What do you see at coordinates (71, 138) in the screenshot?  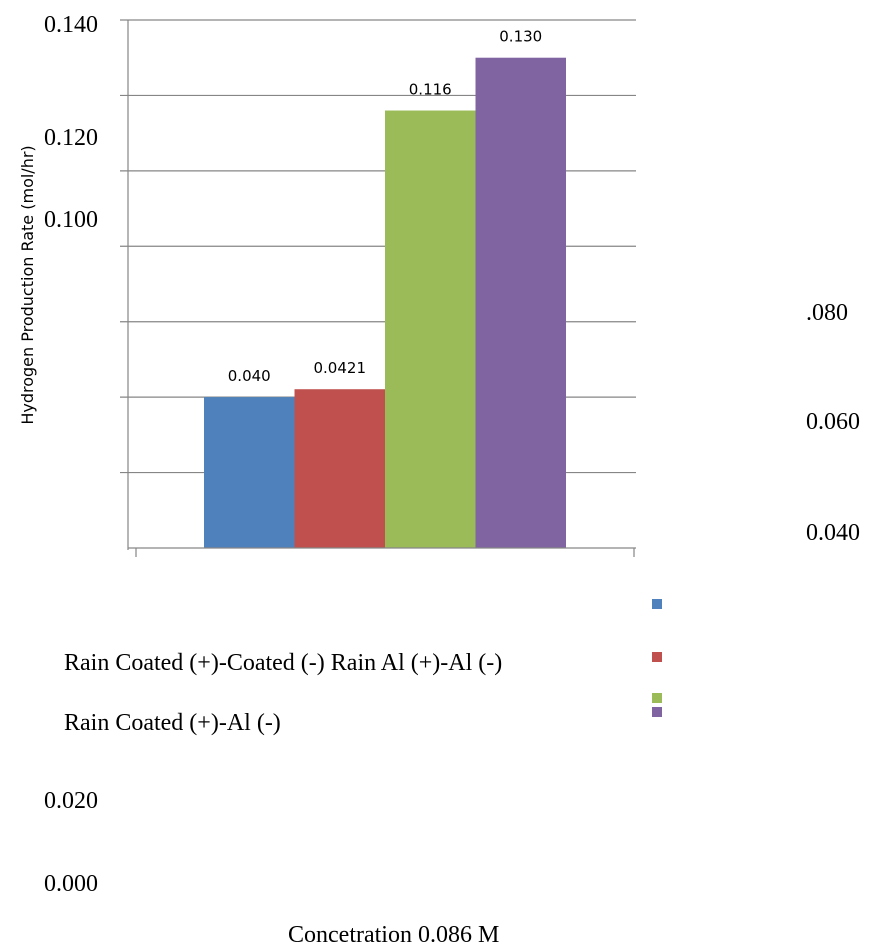 I see `y-tick-label-0.120: 0.120` at bounding box center [71, 138].